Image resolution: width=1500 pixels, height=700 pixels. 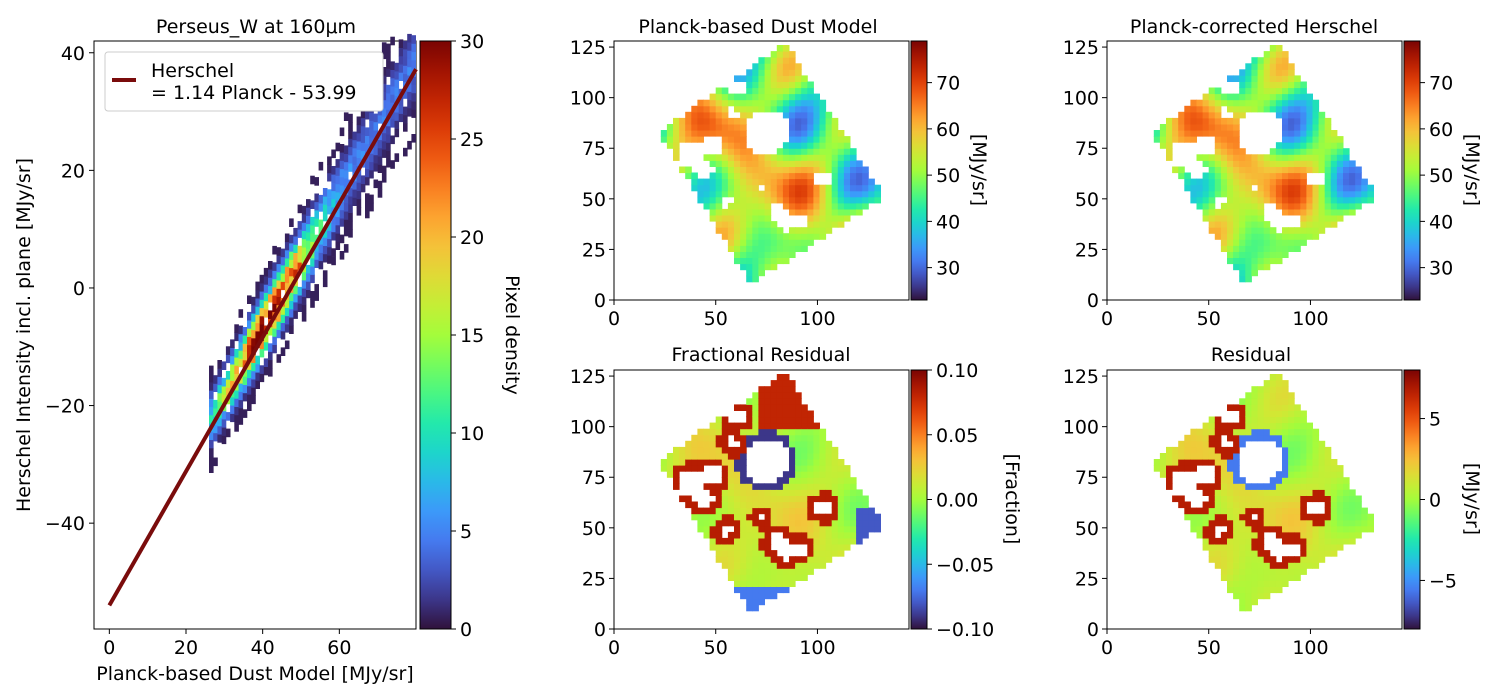 What do you see at coordinates (1310, 648) in the screenshot?
I see `x-tick-label: 100` at bounding box center [1310, 648].